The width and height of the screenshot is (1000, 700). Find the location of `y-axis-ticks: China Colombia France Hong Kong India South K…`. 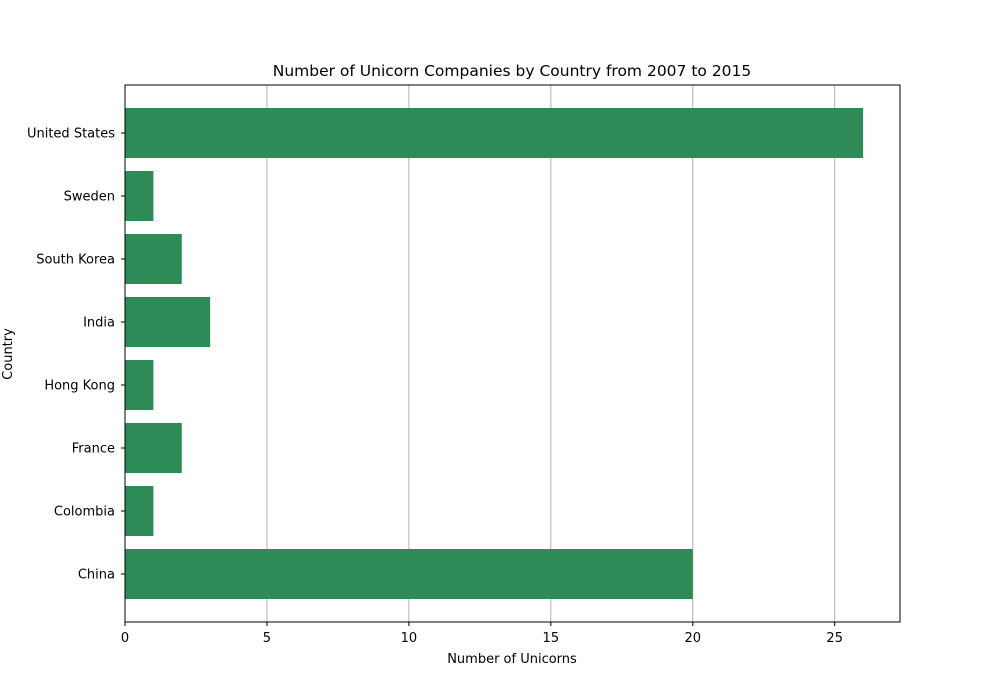

y-axis-ticks: China Colombia France Hong Kong India South K… is located at coordinates (76, 355).